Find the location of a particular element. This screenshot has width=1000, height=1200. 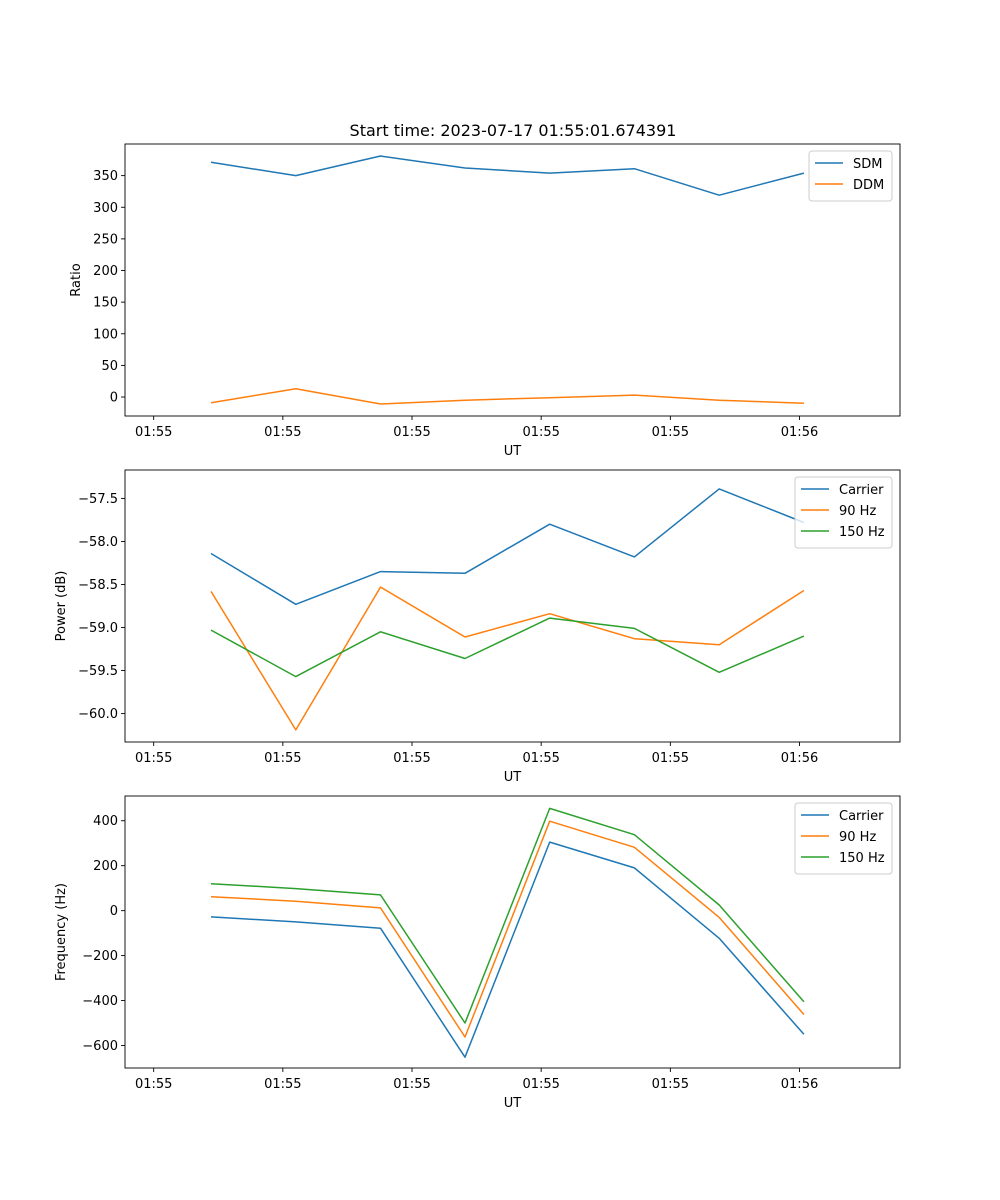

series-line-ddm is located at coordinates (507, 396).